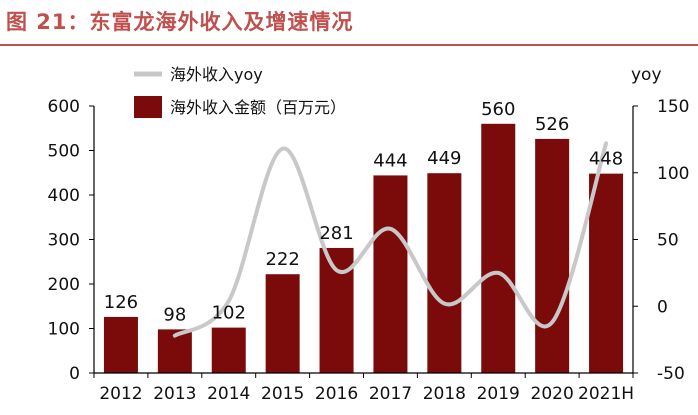  I want to click on left-tick-label: 400, so click(64, 196).